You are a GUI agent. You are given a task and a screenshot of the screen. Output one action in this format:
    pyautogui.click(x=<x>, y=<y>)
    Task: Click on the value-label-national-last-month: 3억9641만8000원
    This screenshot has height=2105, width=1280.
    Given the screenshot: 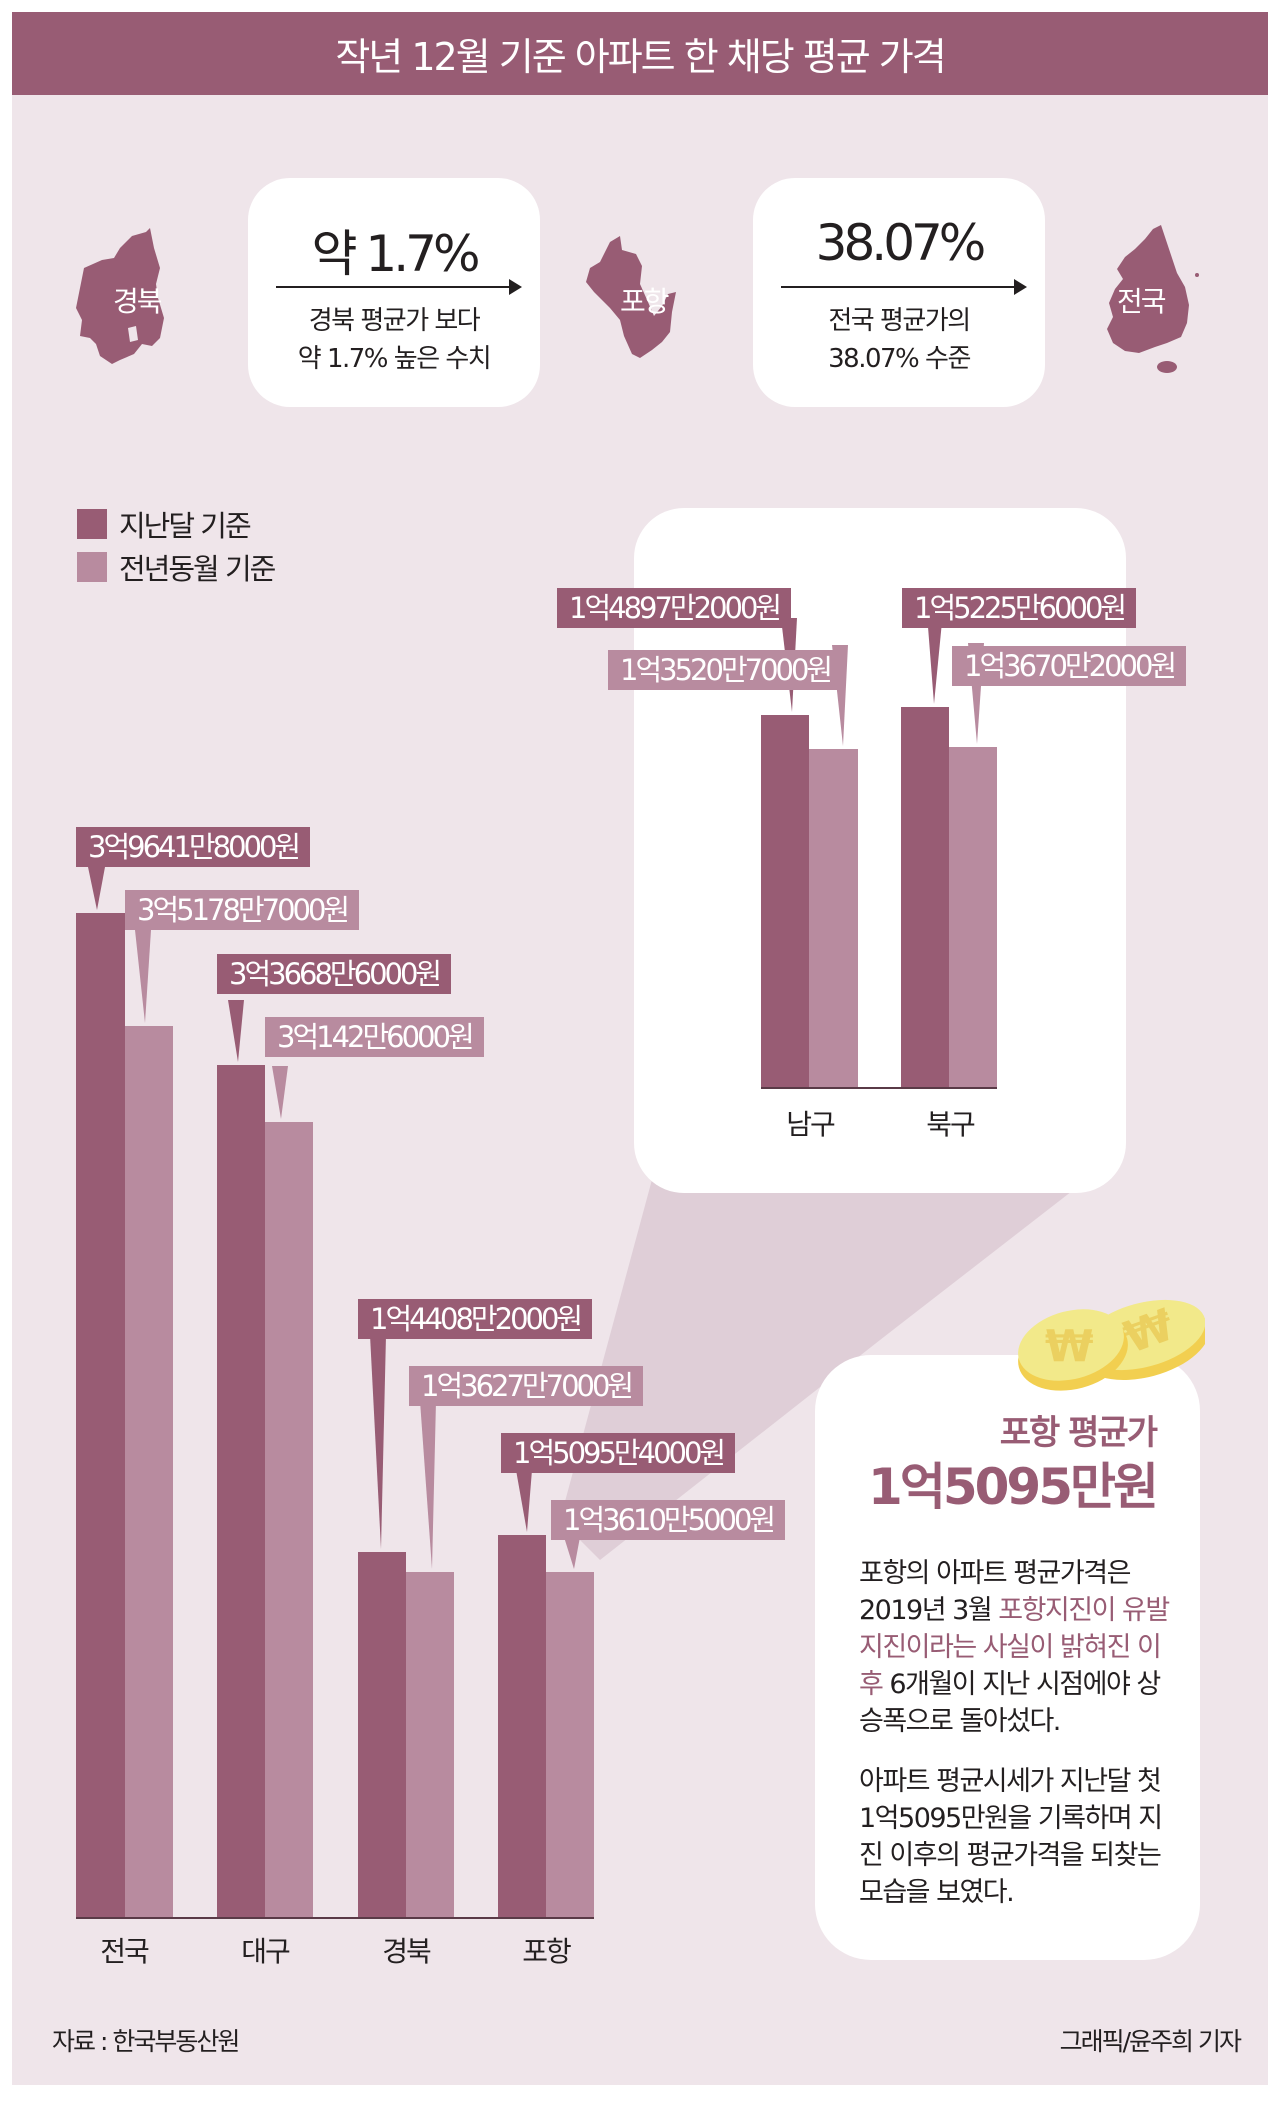 What is the action you would take?
    pyautogui.click(x=193, y=847)
    